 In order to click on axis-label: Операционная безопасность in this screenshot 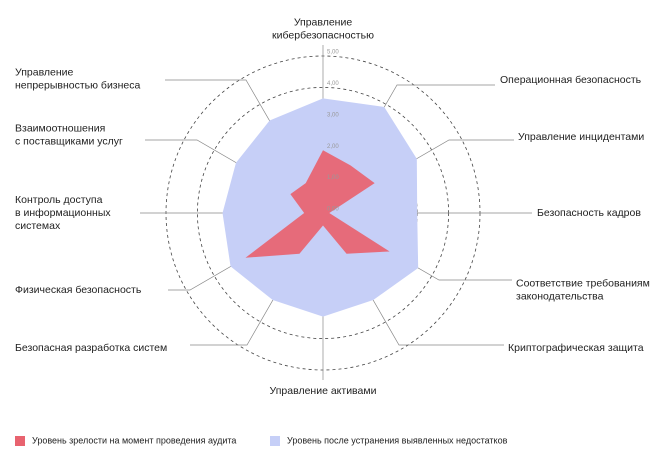, I will do `click(571, 80)`.